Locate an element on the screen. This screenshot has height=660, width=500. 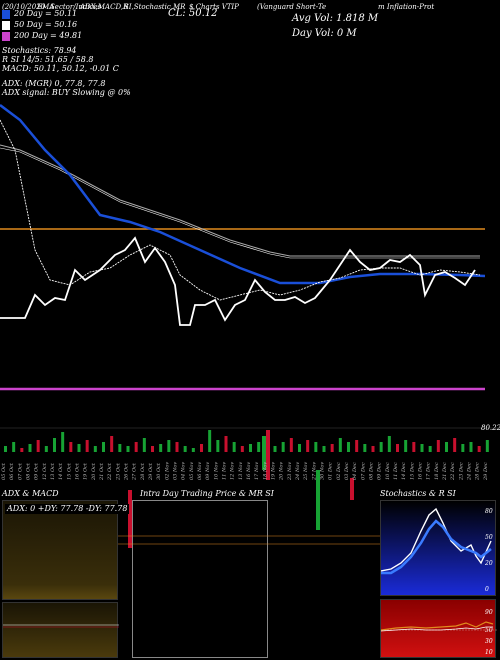
date-tick: 06 Nov is located at coordinates (200, 471).